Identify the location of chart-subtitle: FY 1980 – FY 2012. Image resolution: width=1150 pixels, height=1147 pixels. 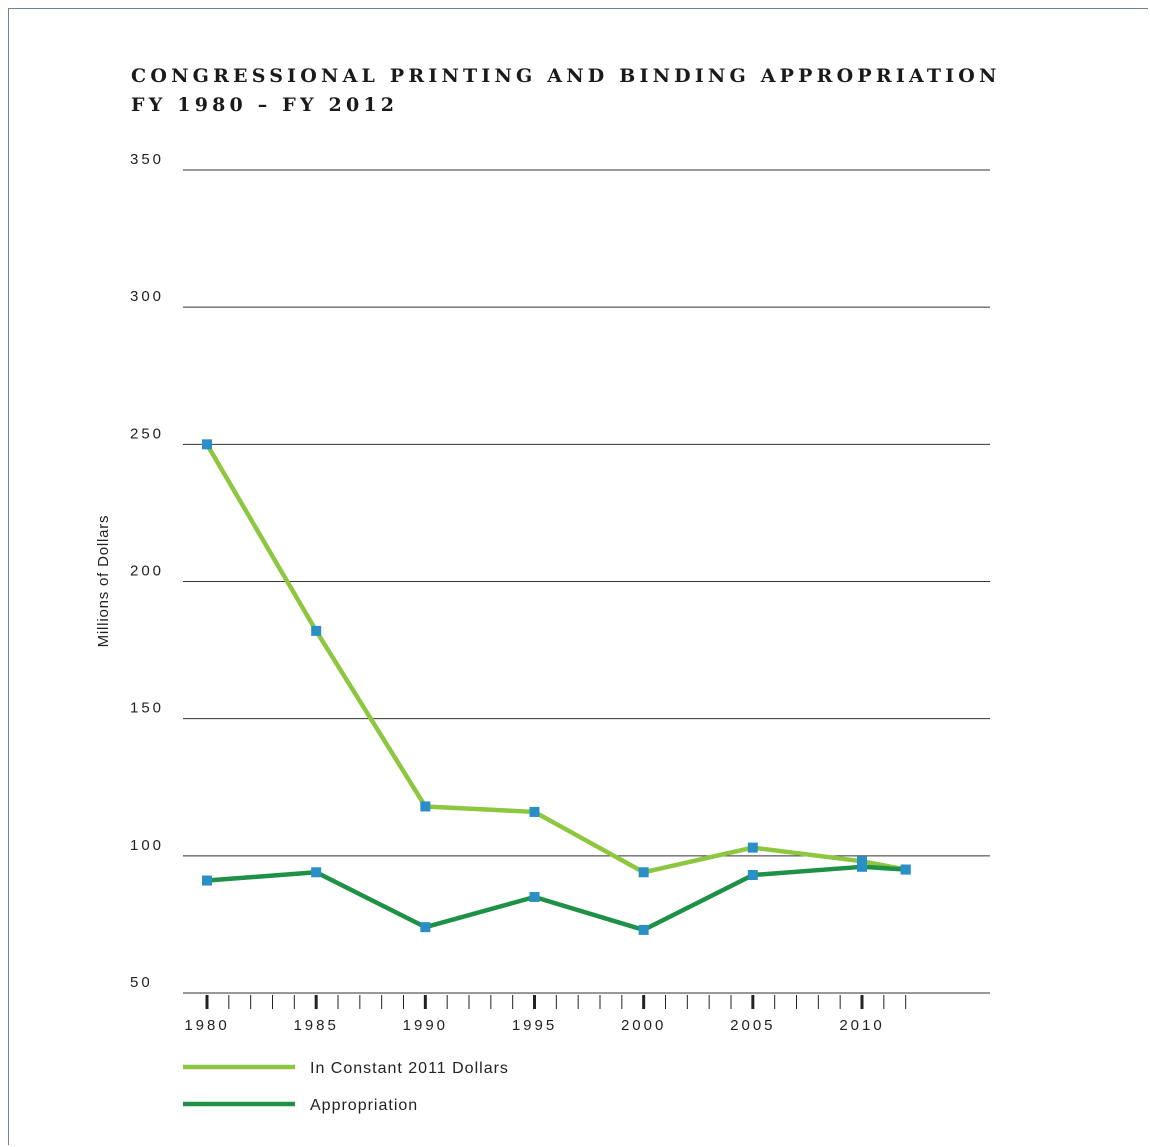
(265, 105).